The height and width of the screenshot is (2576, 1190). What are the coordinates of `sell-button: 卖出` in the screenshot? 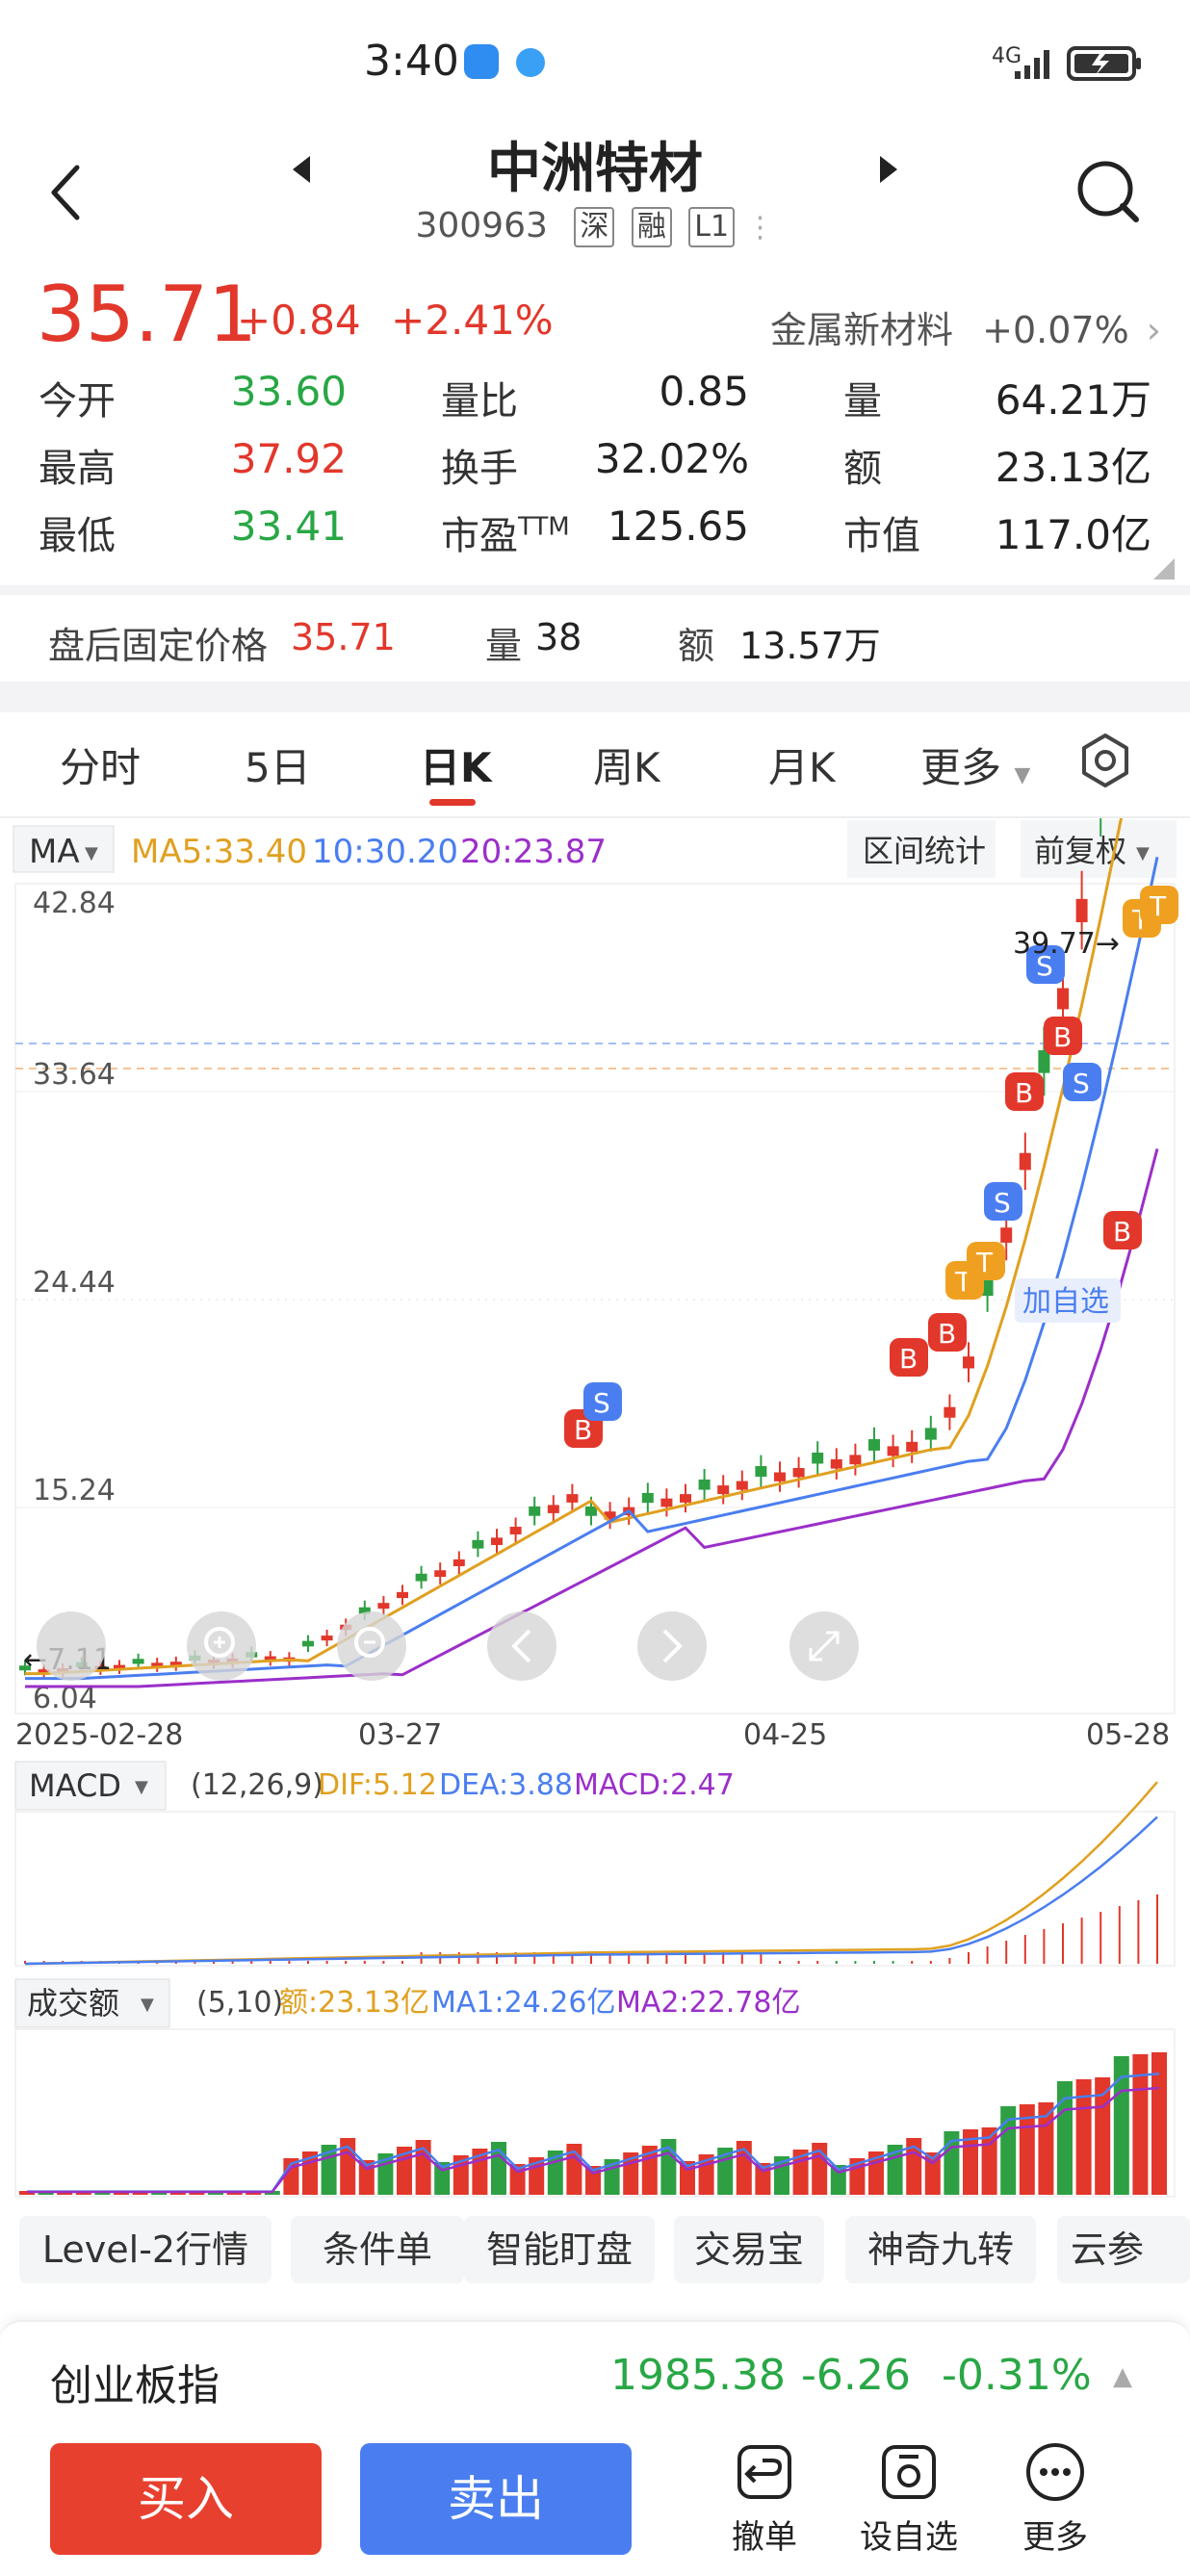 It's located at (496, 2499).